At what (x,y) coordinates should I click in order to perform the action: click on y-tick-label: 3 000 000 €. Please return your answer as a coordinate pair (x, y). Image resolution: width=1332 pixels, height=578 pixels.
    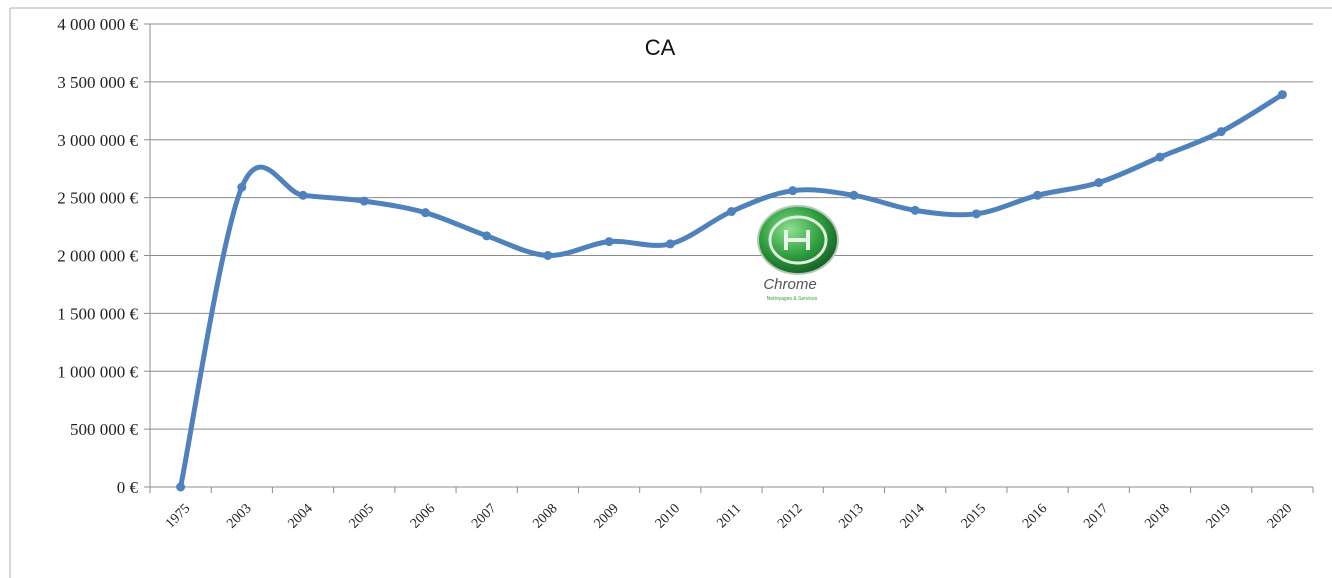
    Looking at the image, I should click on (97, 140).